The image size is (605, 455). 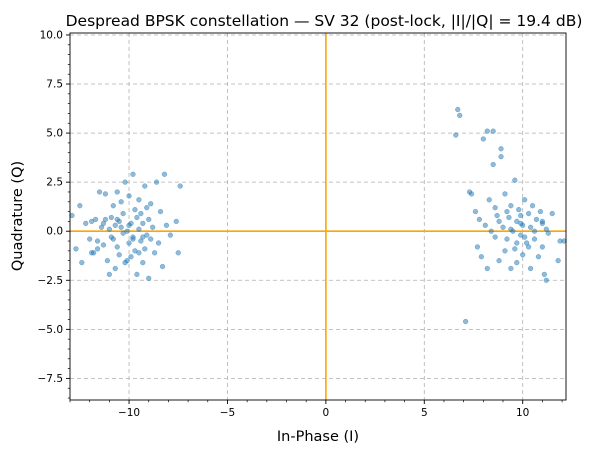 What do you see at coordinates (54, 183) in the screenshot?
I see `y-tick-label: 2.5` at bounding box center [54, 183].